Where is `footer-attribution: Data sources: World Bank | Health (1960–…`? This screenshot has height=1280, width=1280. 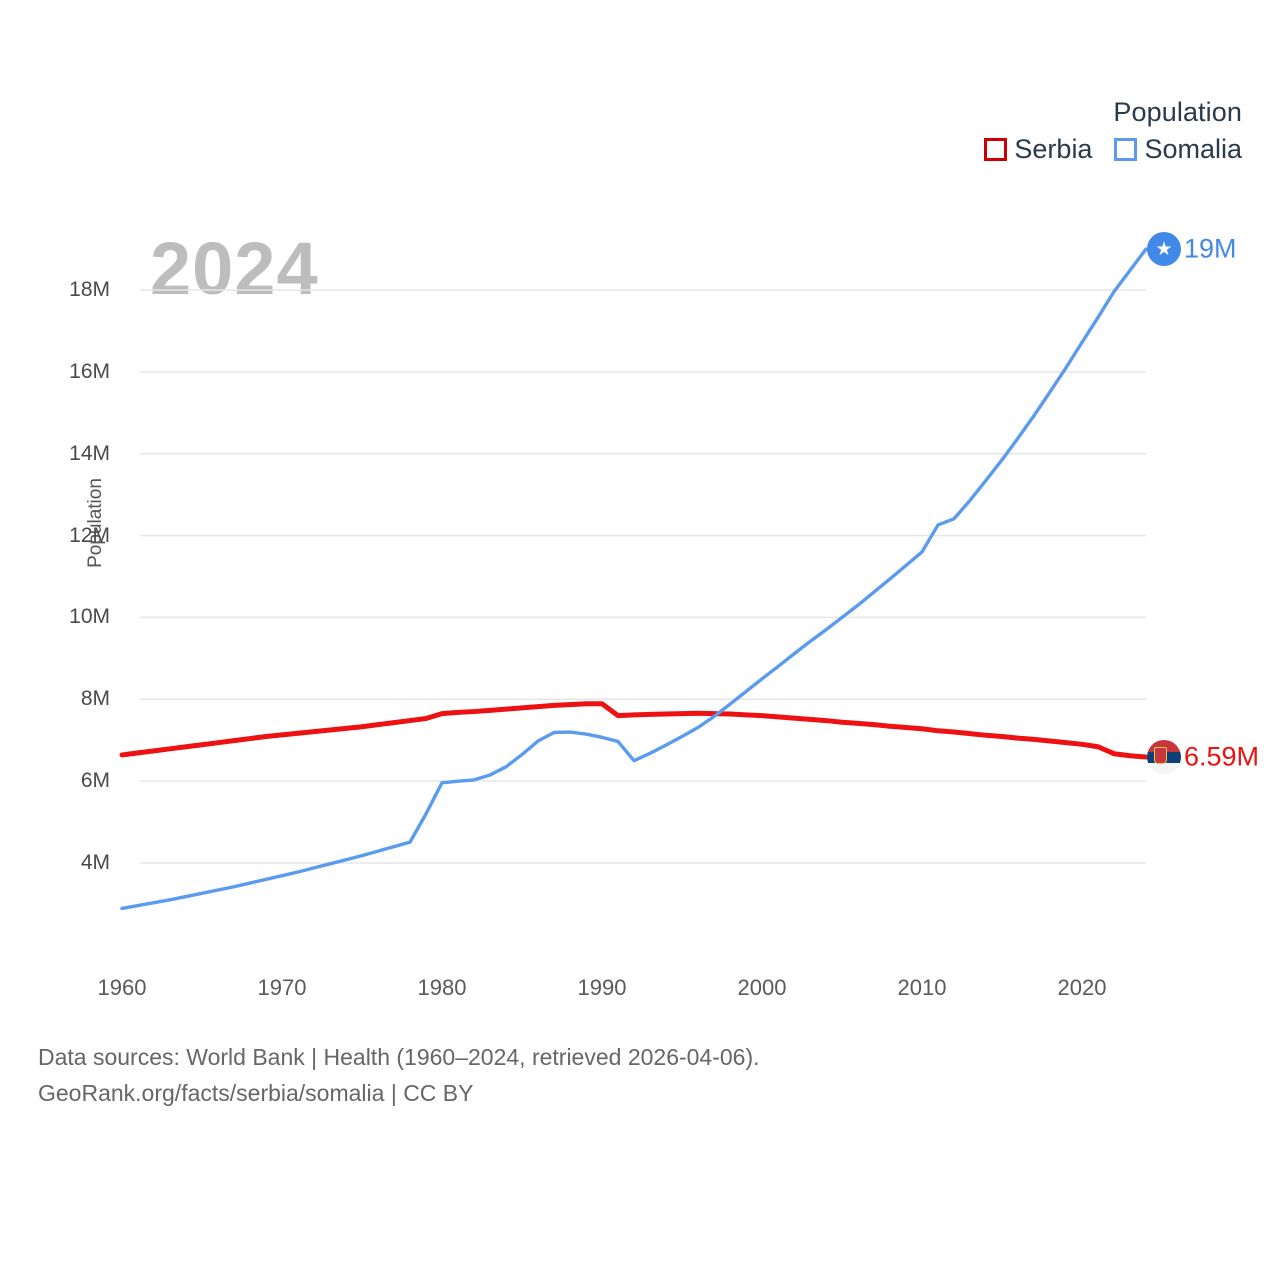
footer-attribution: Data sources: World Bank | Health (1960–… is located at coordinates (399, 1075).